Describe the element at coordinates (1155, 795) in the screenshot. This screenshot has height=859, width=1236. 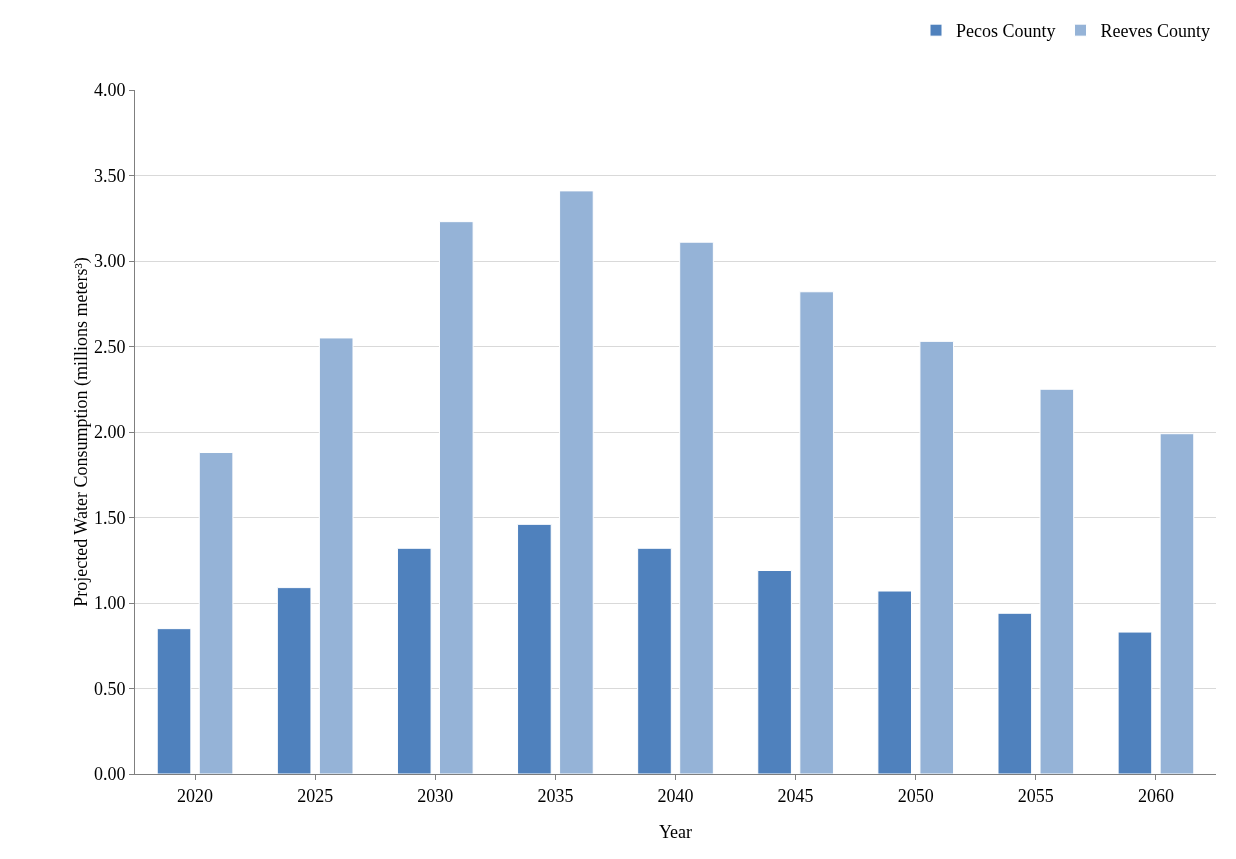
I see `x-tick-label: 2060` at that location.